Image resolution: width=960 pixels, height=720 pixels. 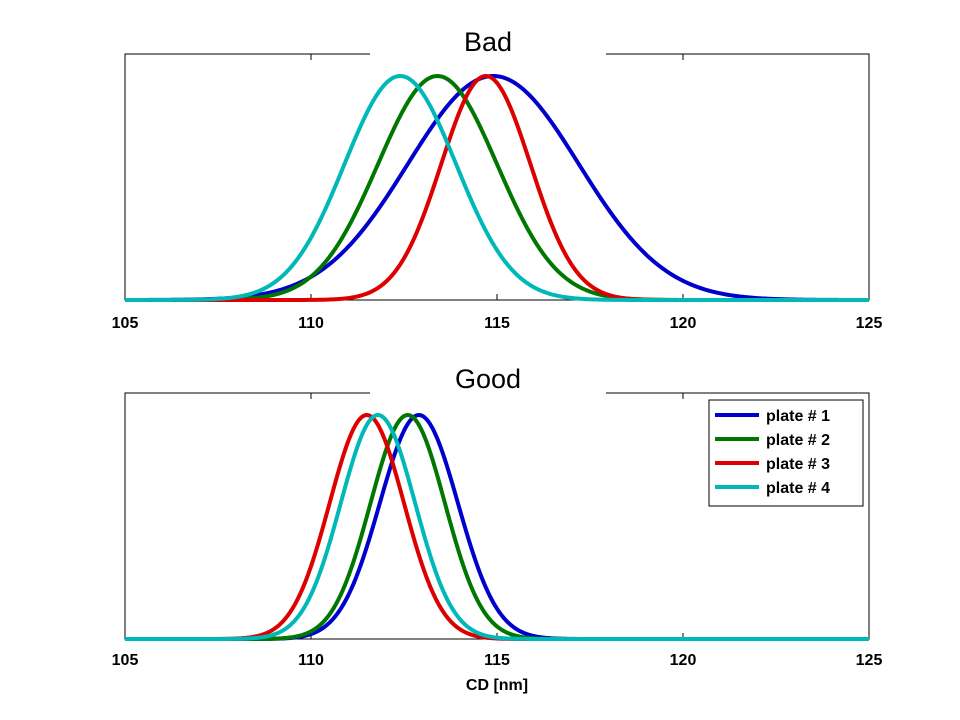 What do you see at coordinates (798, 416) in the screenshot?
I see `legend-label-plate-1: plate # 1` at bounding box center [798, 416].